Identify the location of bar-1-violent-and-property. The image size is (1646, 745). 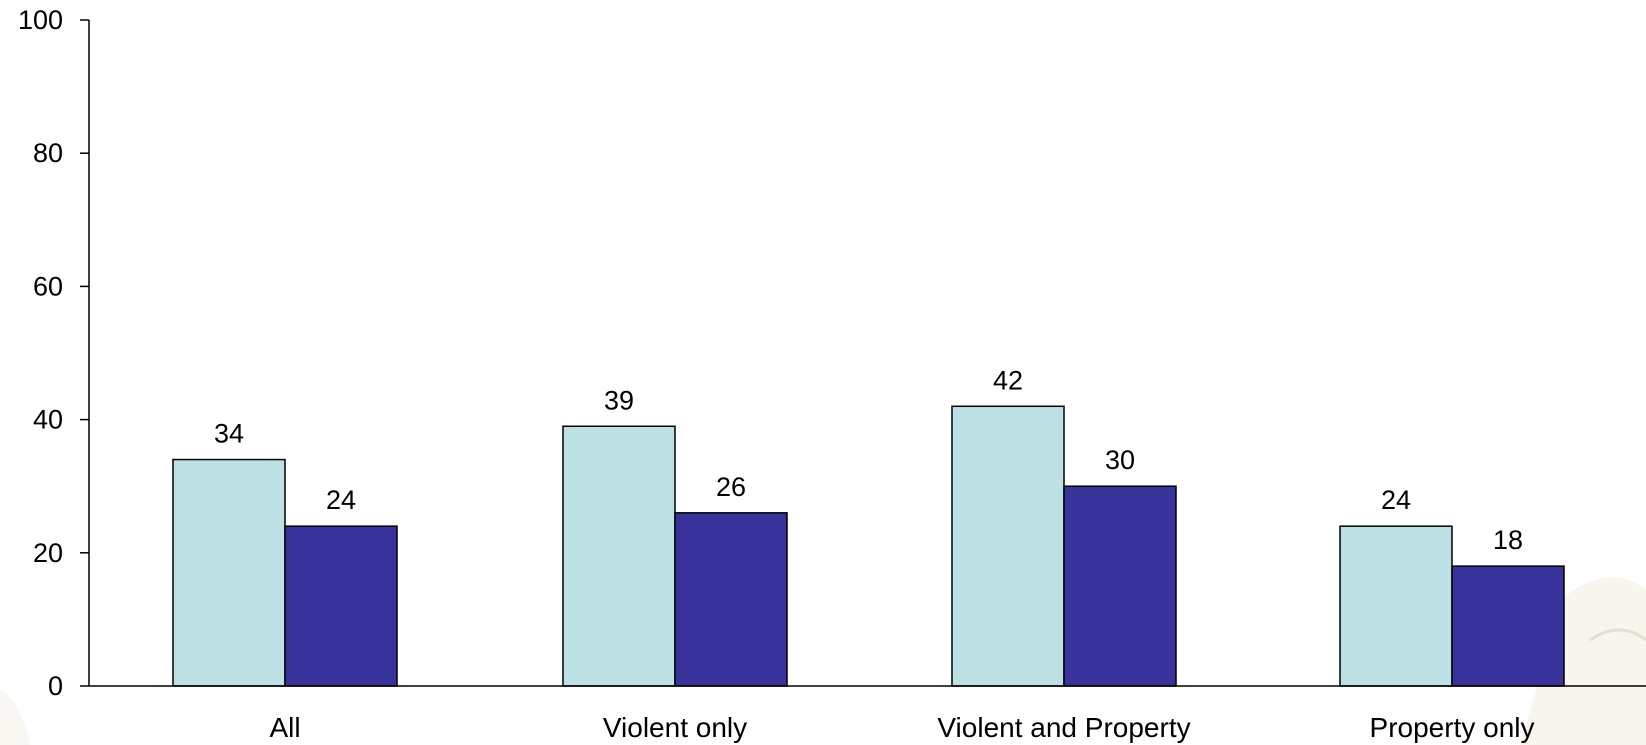
(1008, 546).